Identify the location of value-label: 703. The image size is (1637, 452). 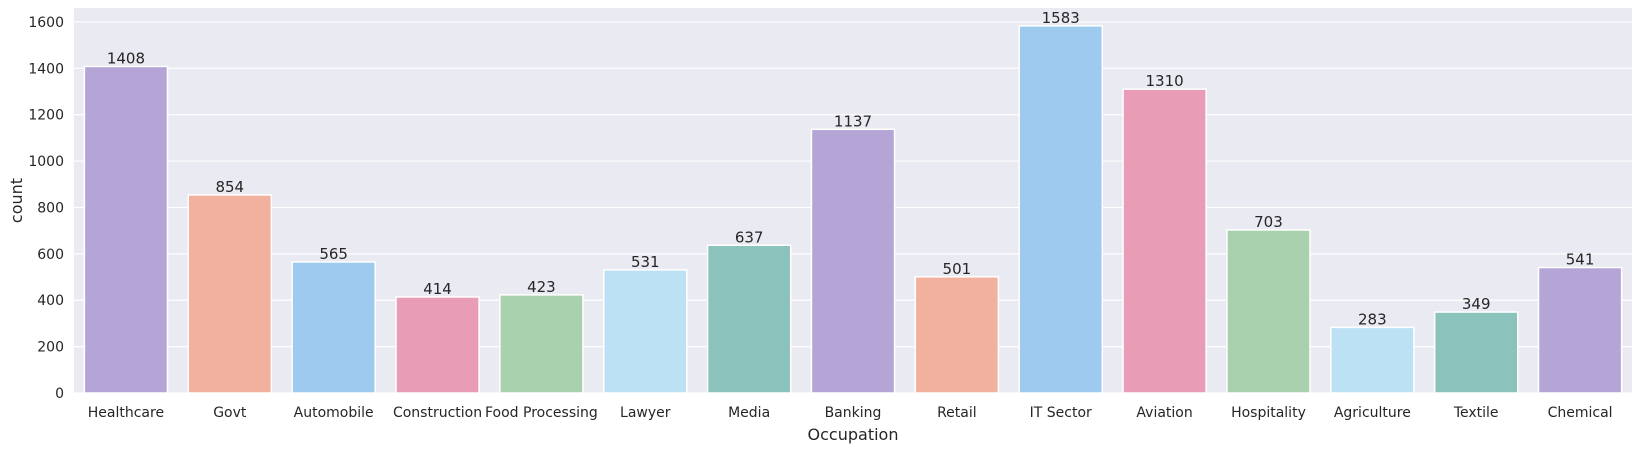
(1268, 222).